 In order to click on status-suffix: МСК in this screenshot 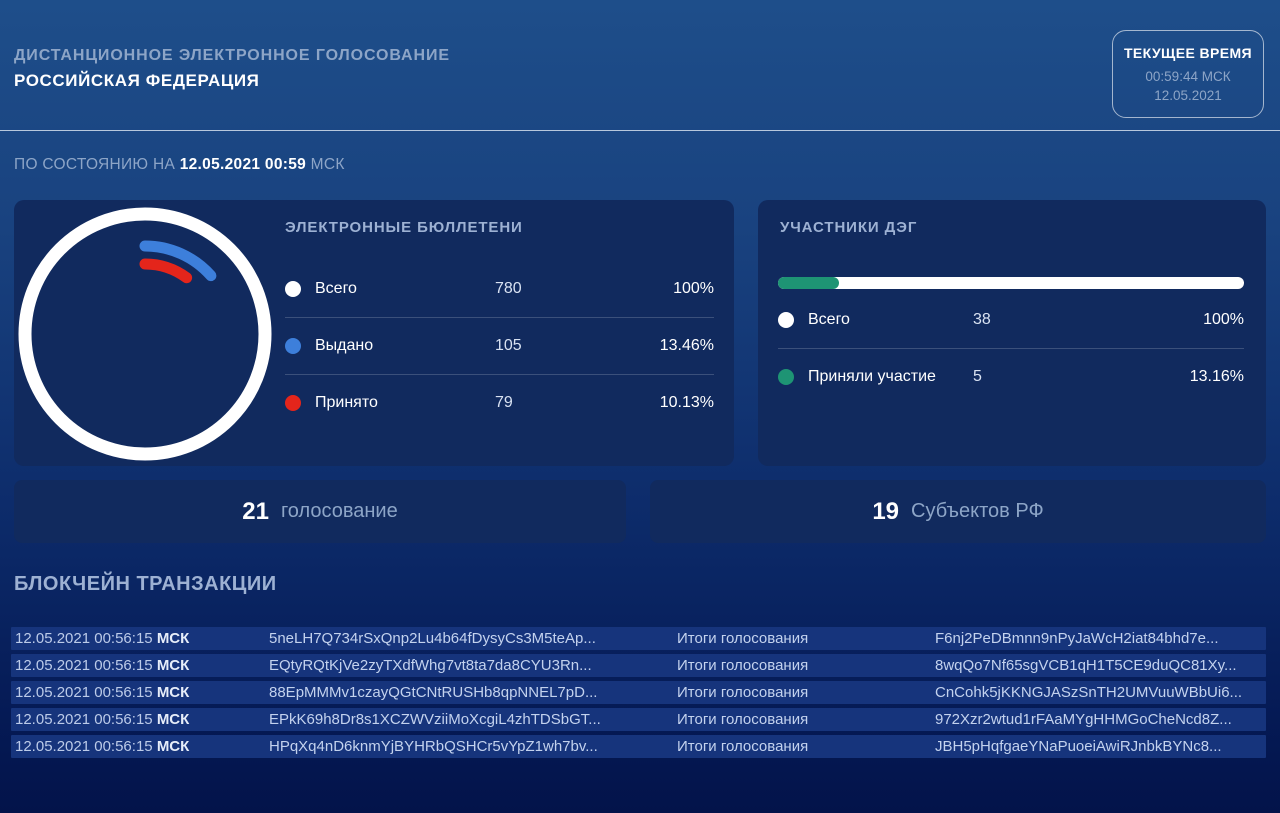, I will do `click(325, 164)`.